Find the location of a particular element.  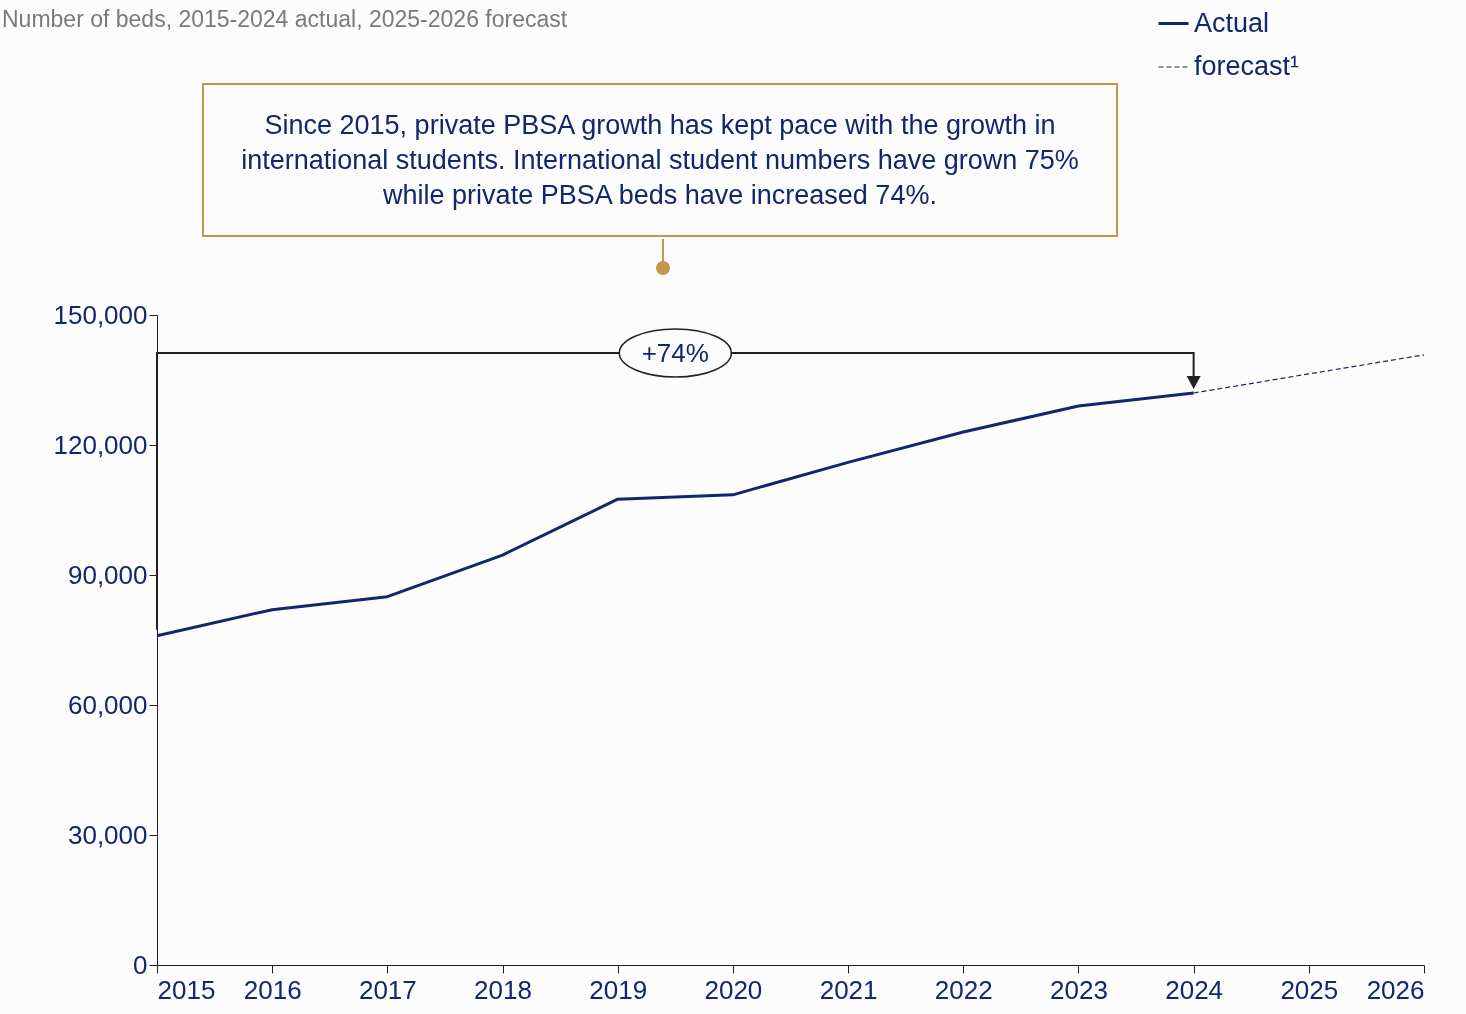

y-tick-label: 60,000 is located at coordinates (107, 704).